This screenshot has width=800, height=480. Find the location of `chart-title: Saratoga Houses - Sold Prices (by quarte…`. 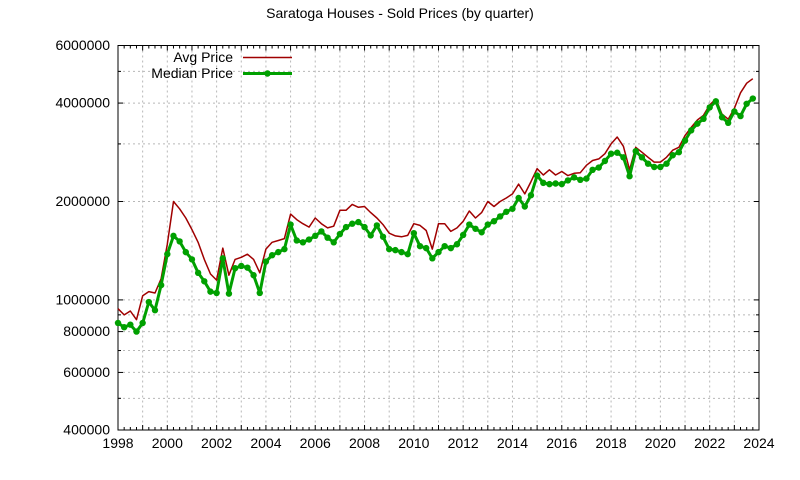

chart-title: Saratoga Houses - Sold Prices (by quarte… is located at coordinates (400, 13).